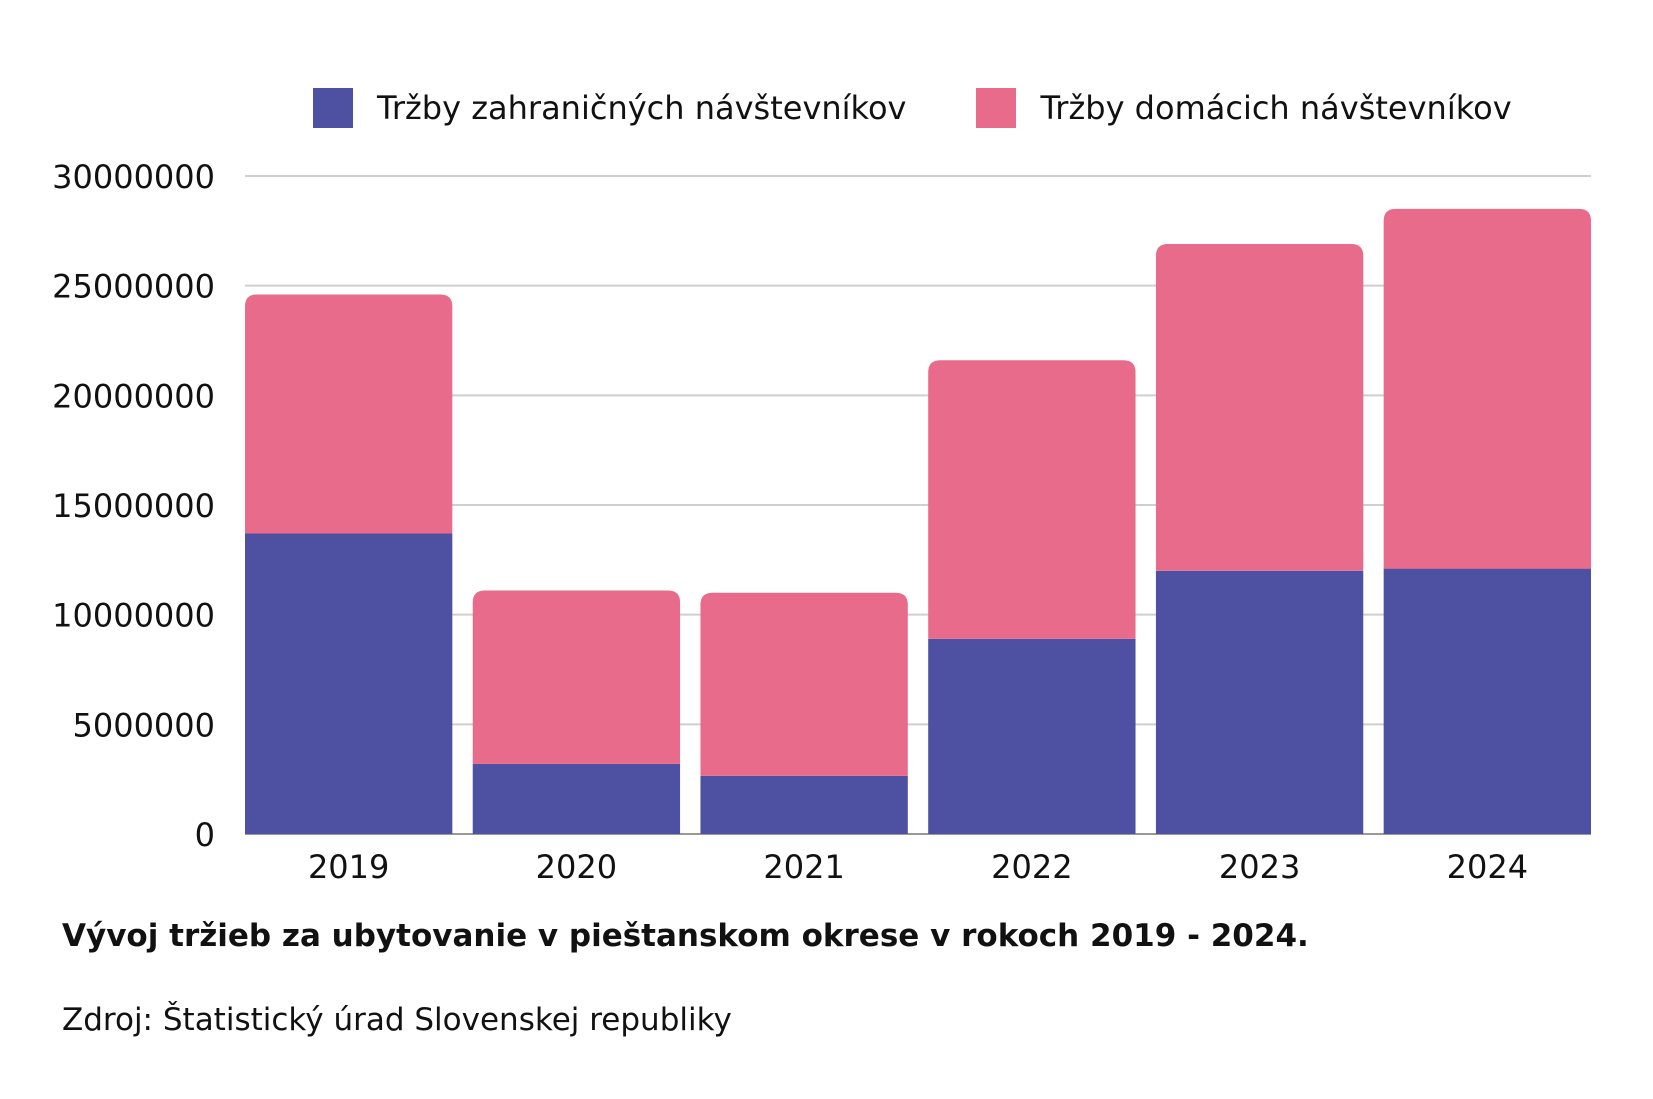  I want to click on legend-swatch-domestic, so click(996, 108).